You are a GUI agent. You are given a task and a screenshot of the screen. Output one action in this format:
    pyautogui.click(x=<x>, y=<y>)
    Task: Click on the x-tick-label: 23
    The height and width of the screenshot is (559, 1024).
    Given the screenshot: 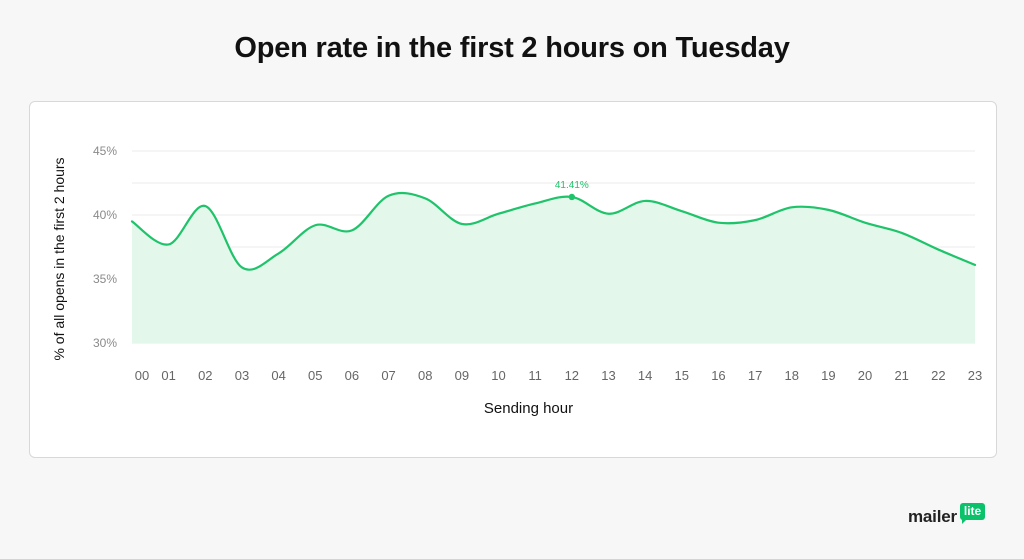 What is the action you would take?
    pyautogui.click(x=975, y=375)
    